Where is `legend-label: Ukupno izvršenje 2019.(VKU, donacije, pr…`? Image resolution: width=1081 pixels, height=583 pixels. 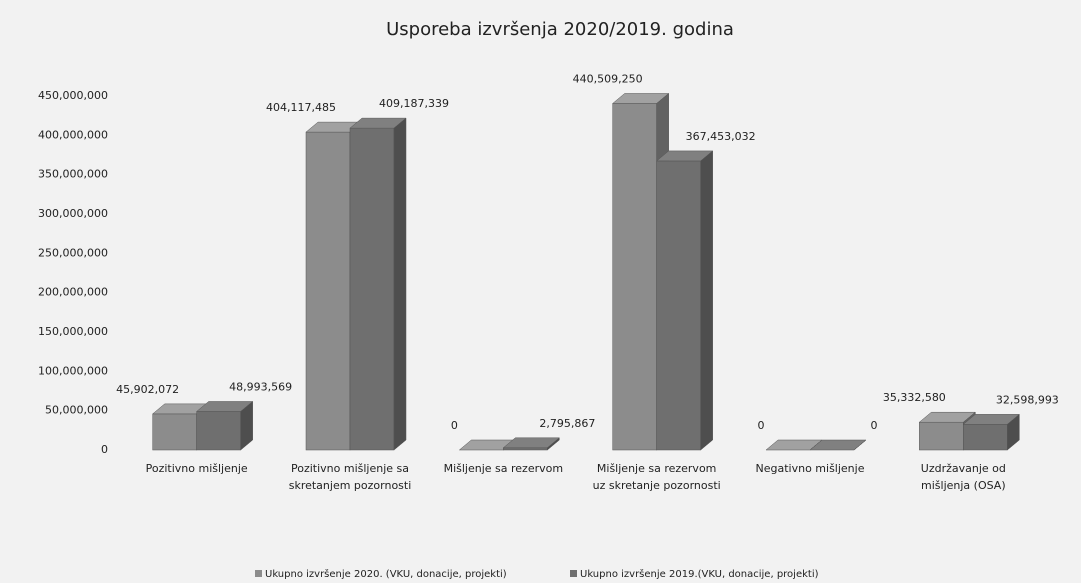
legend-label: Ukupno izvršenje 2019.(VKU, donacije, pr… is located at coordinates (699, 574).